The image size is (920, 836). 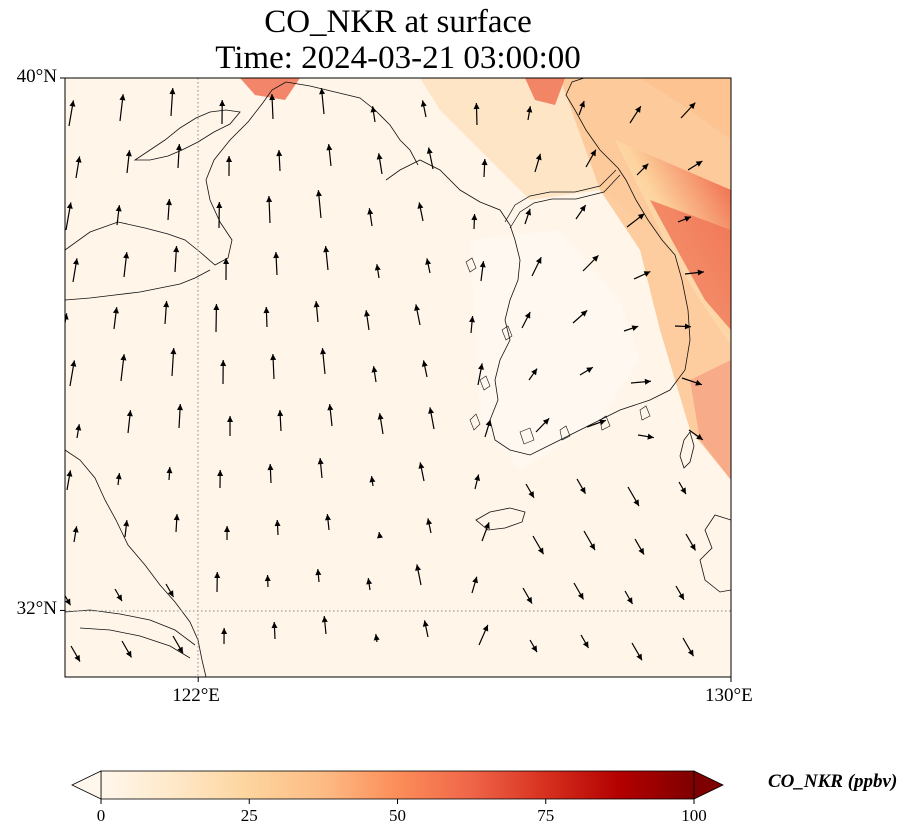 What do you see at coordinates (36, 76) in the screenshot?
I see `lat-tick-label: 40°N` at bounding box center [36, 76].